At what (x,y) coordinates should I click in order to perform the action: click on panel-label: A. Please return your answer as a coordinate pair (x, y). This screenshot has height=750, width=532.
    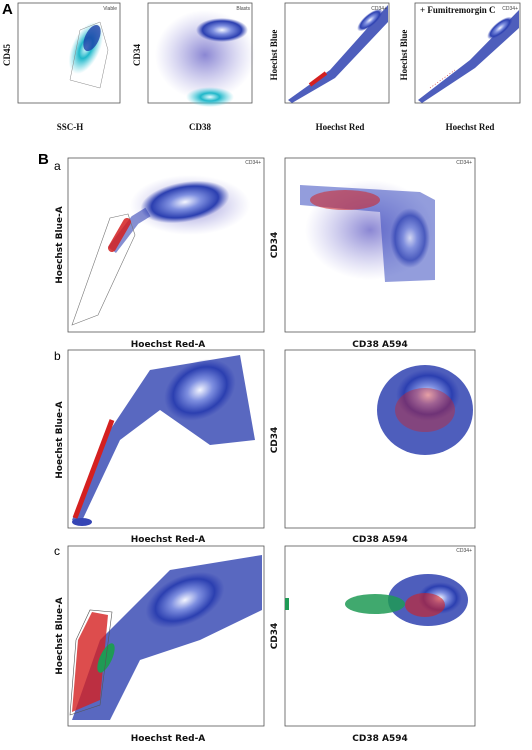
    Looking at the image, I should click on (7, 9).